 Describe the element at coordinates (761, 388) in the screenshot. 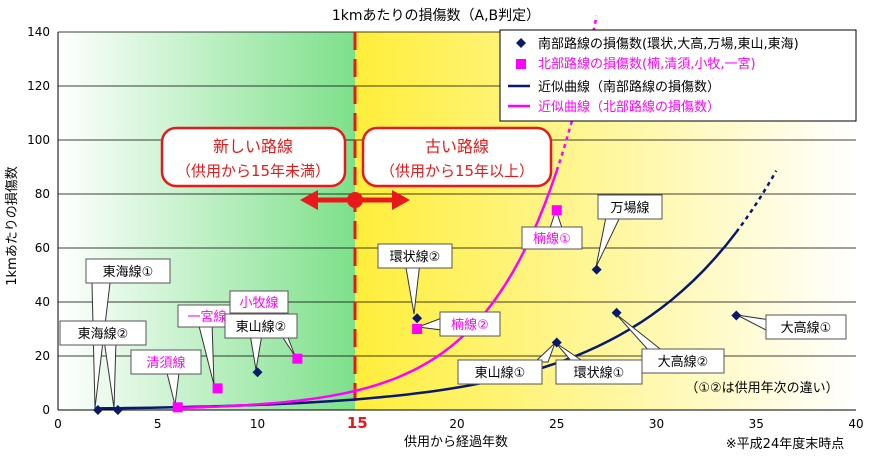

I see `note-annotation: （①②は供用年次の違い）` at that location.